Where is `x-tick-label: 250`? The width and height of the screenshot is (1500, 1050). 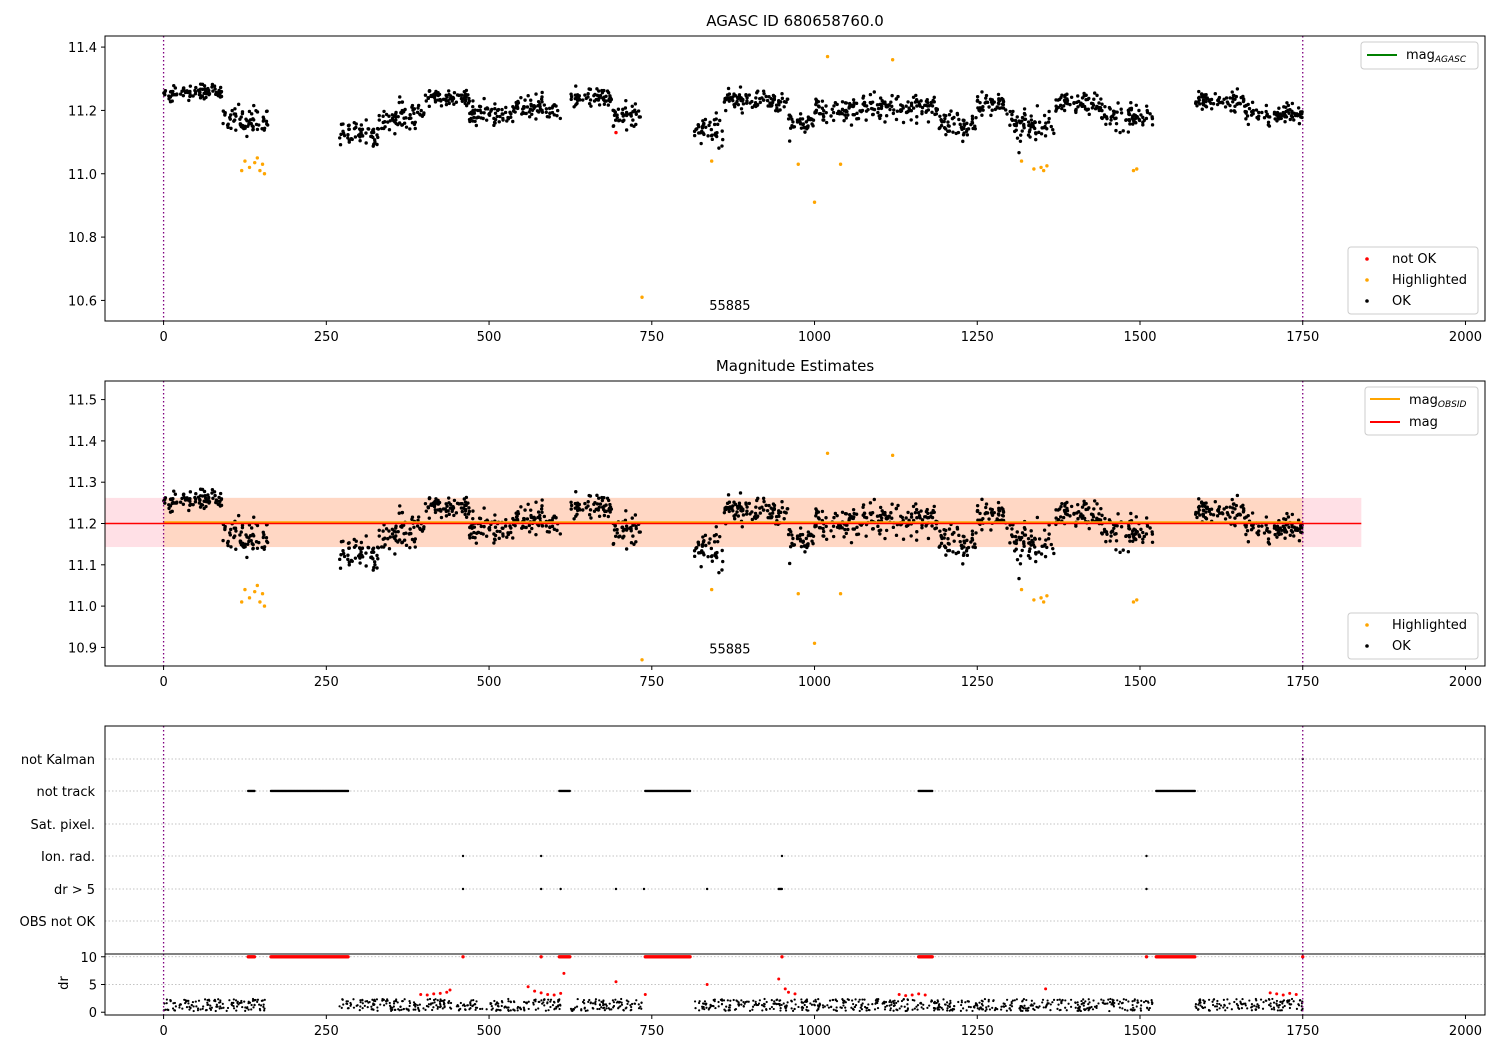
x-tick-label: 250 is located at coordinates (326, 682).